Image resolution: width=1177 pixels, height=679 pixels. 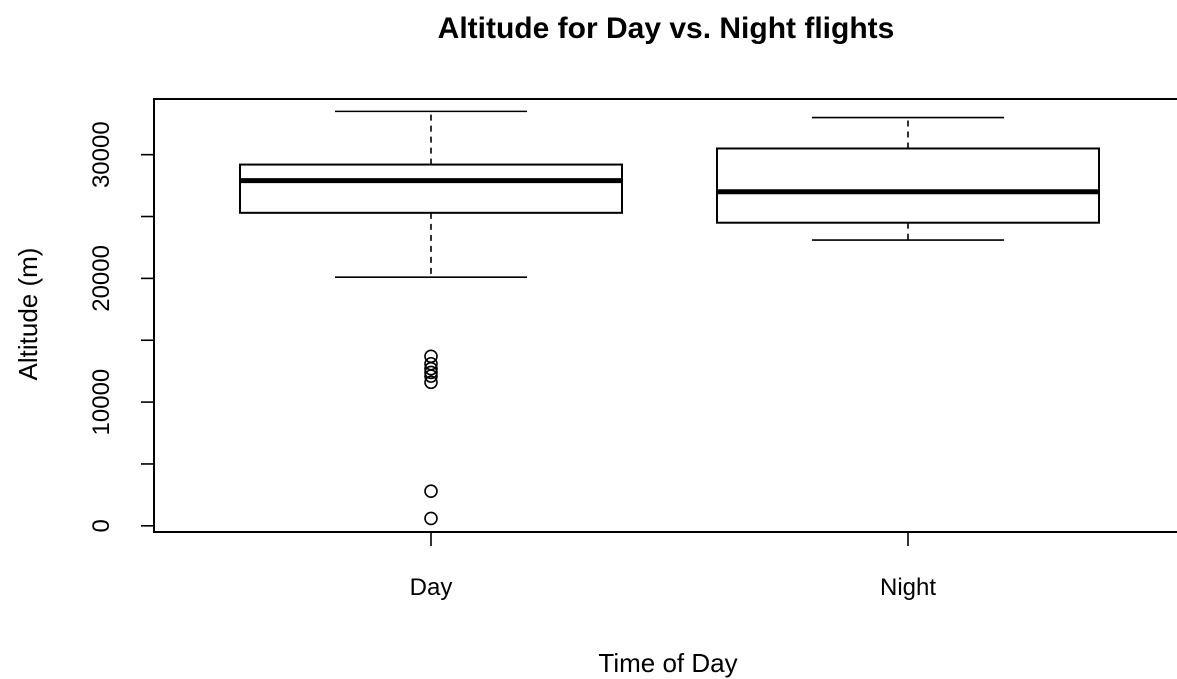 What do you see at coordinates (666, 28) in the screenshot?
I see `chart-title: Altitude for Day vs. Night flights` at bounding box center [666, 28].